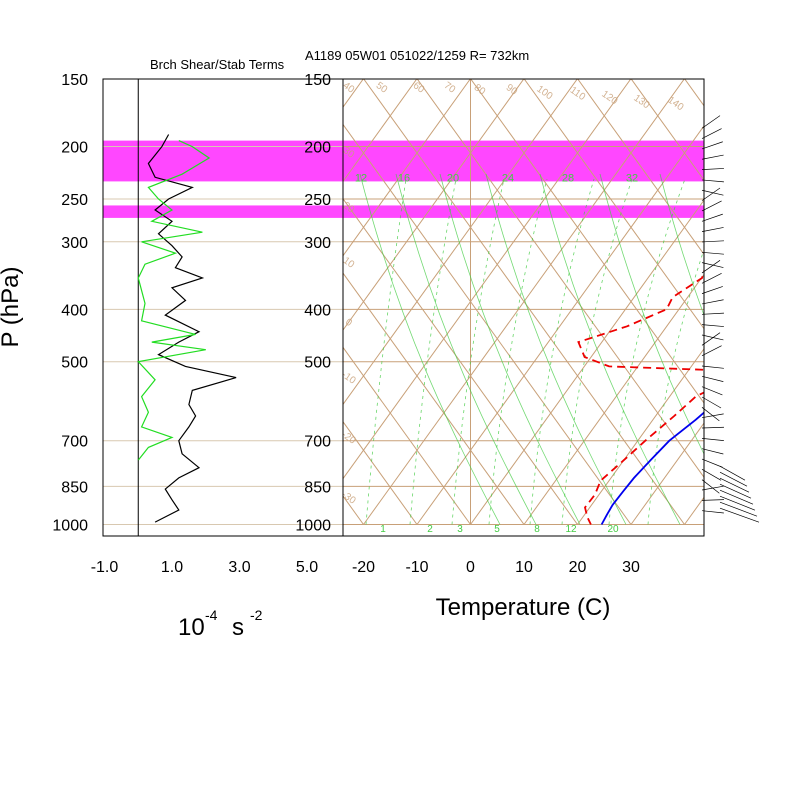 This screenshot has height=800, width=800. I want to click on left-panel-title: Brch Shear/Stab Terms, so click(217, 64).